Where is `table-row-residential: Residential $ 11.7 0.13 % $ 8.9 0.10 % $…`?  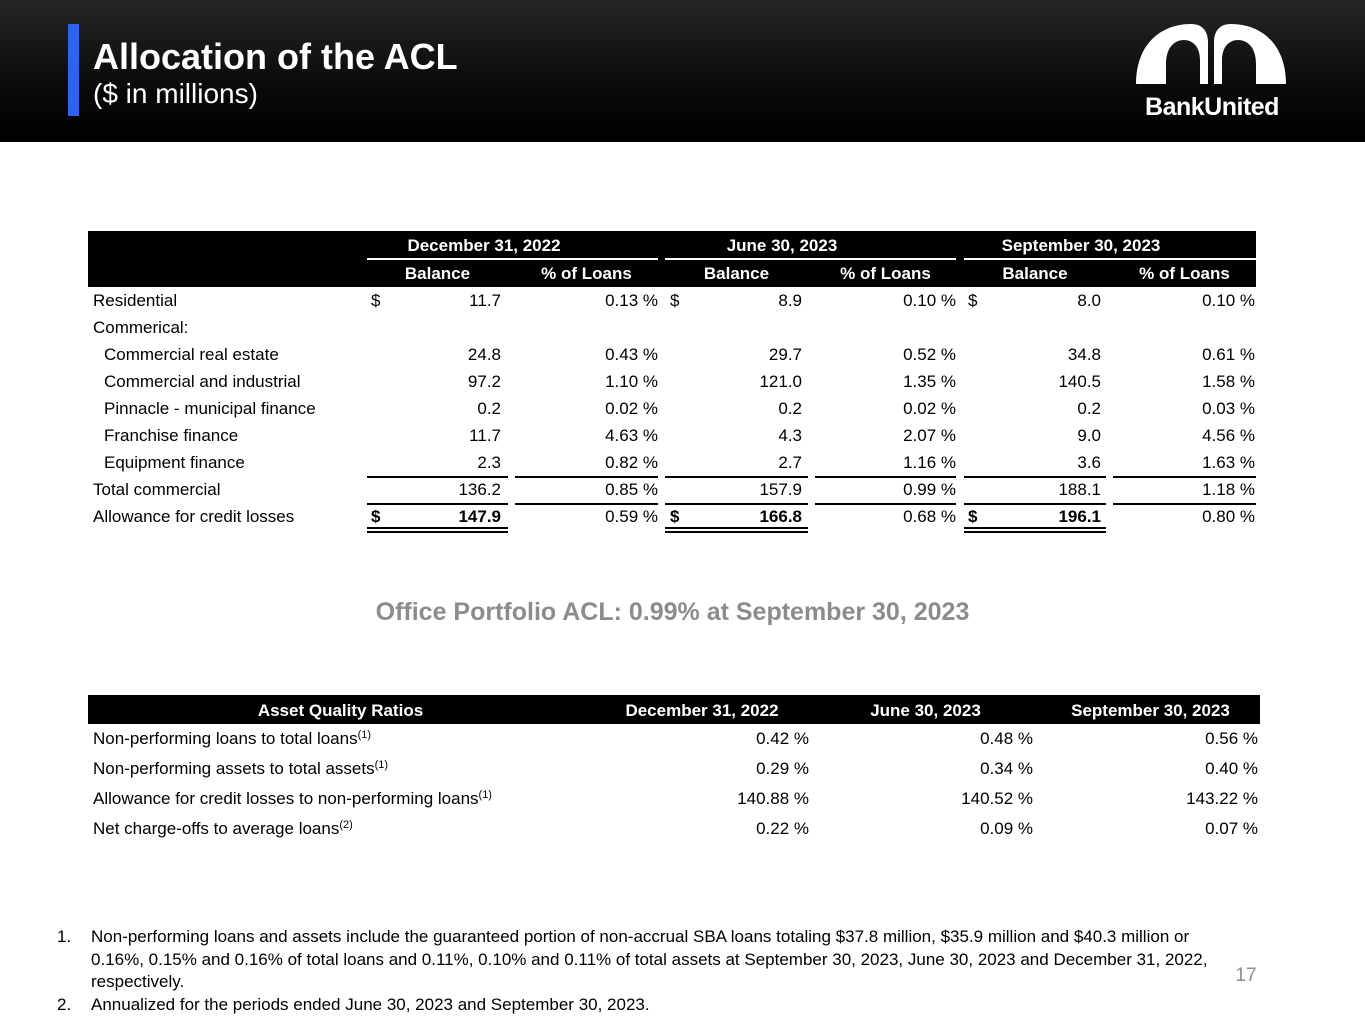 table-row-residential: Residential $ 11.7 0.13 % $ 8.9 0.10 % $… is located at coordinates (672, 300).